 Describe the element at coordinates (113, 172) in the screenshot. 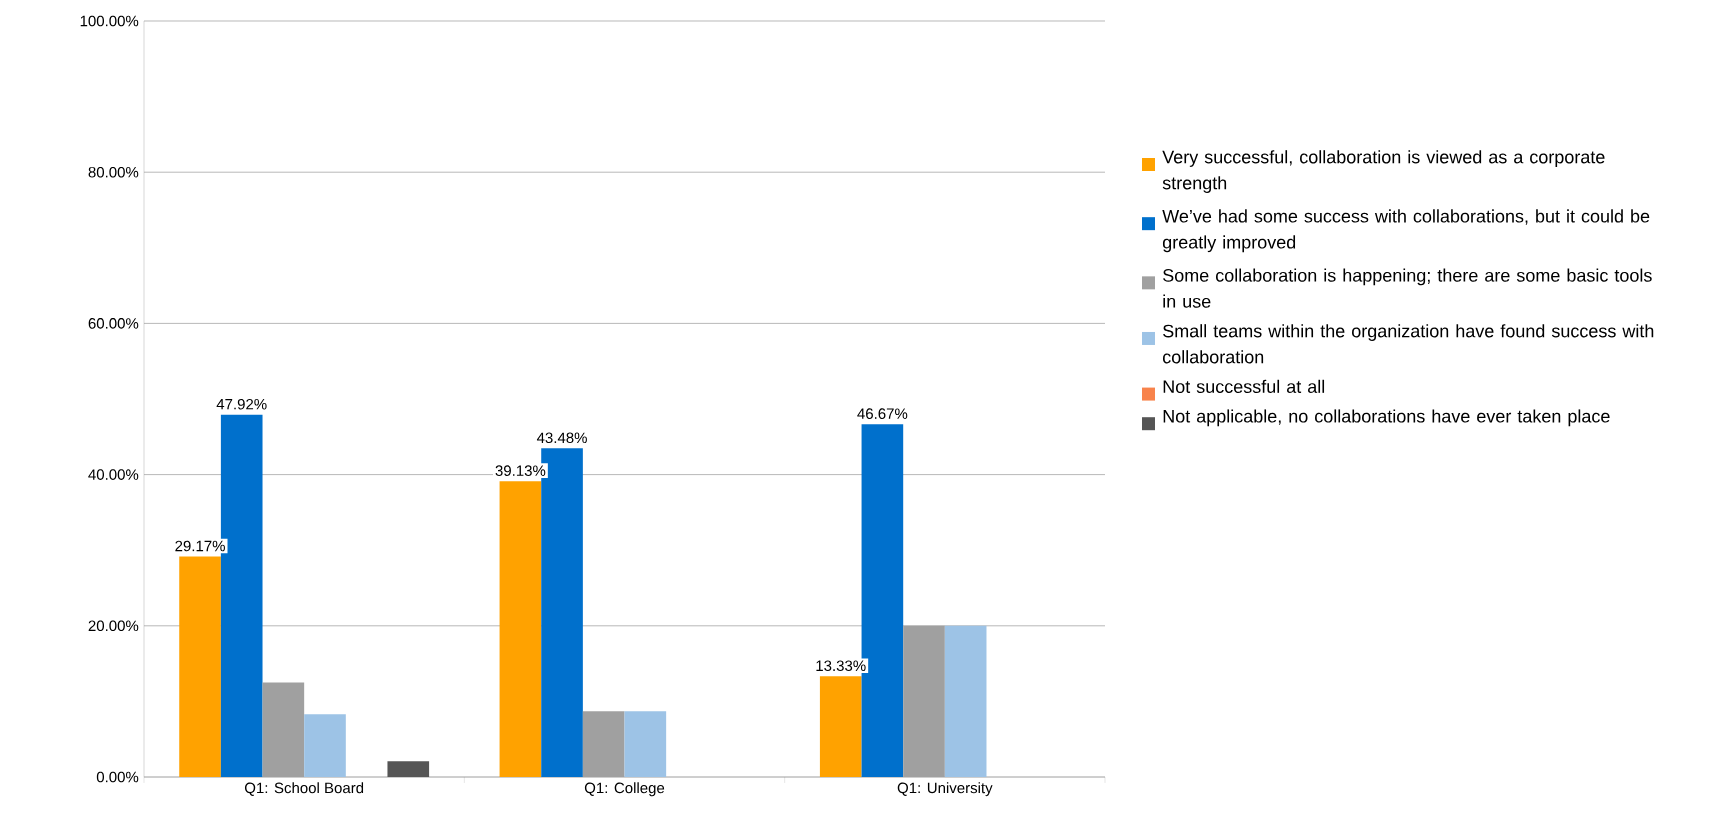

I see `y-tick-label: 80.00%` at that location.